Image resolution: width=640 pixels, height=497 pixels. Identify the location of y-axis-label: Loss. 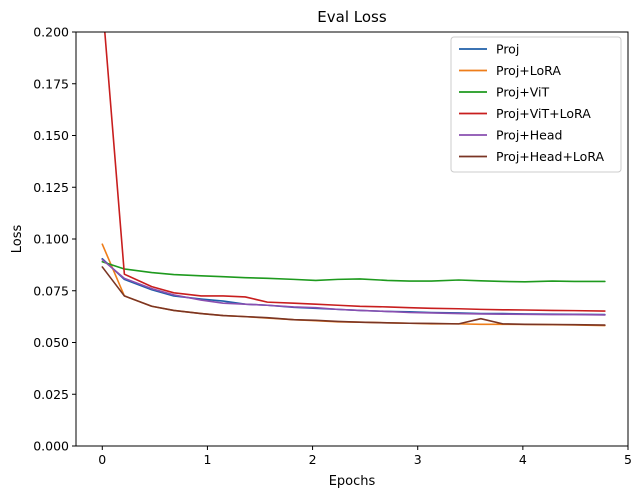
(17, 239).